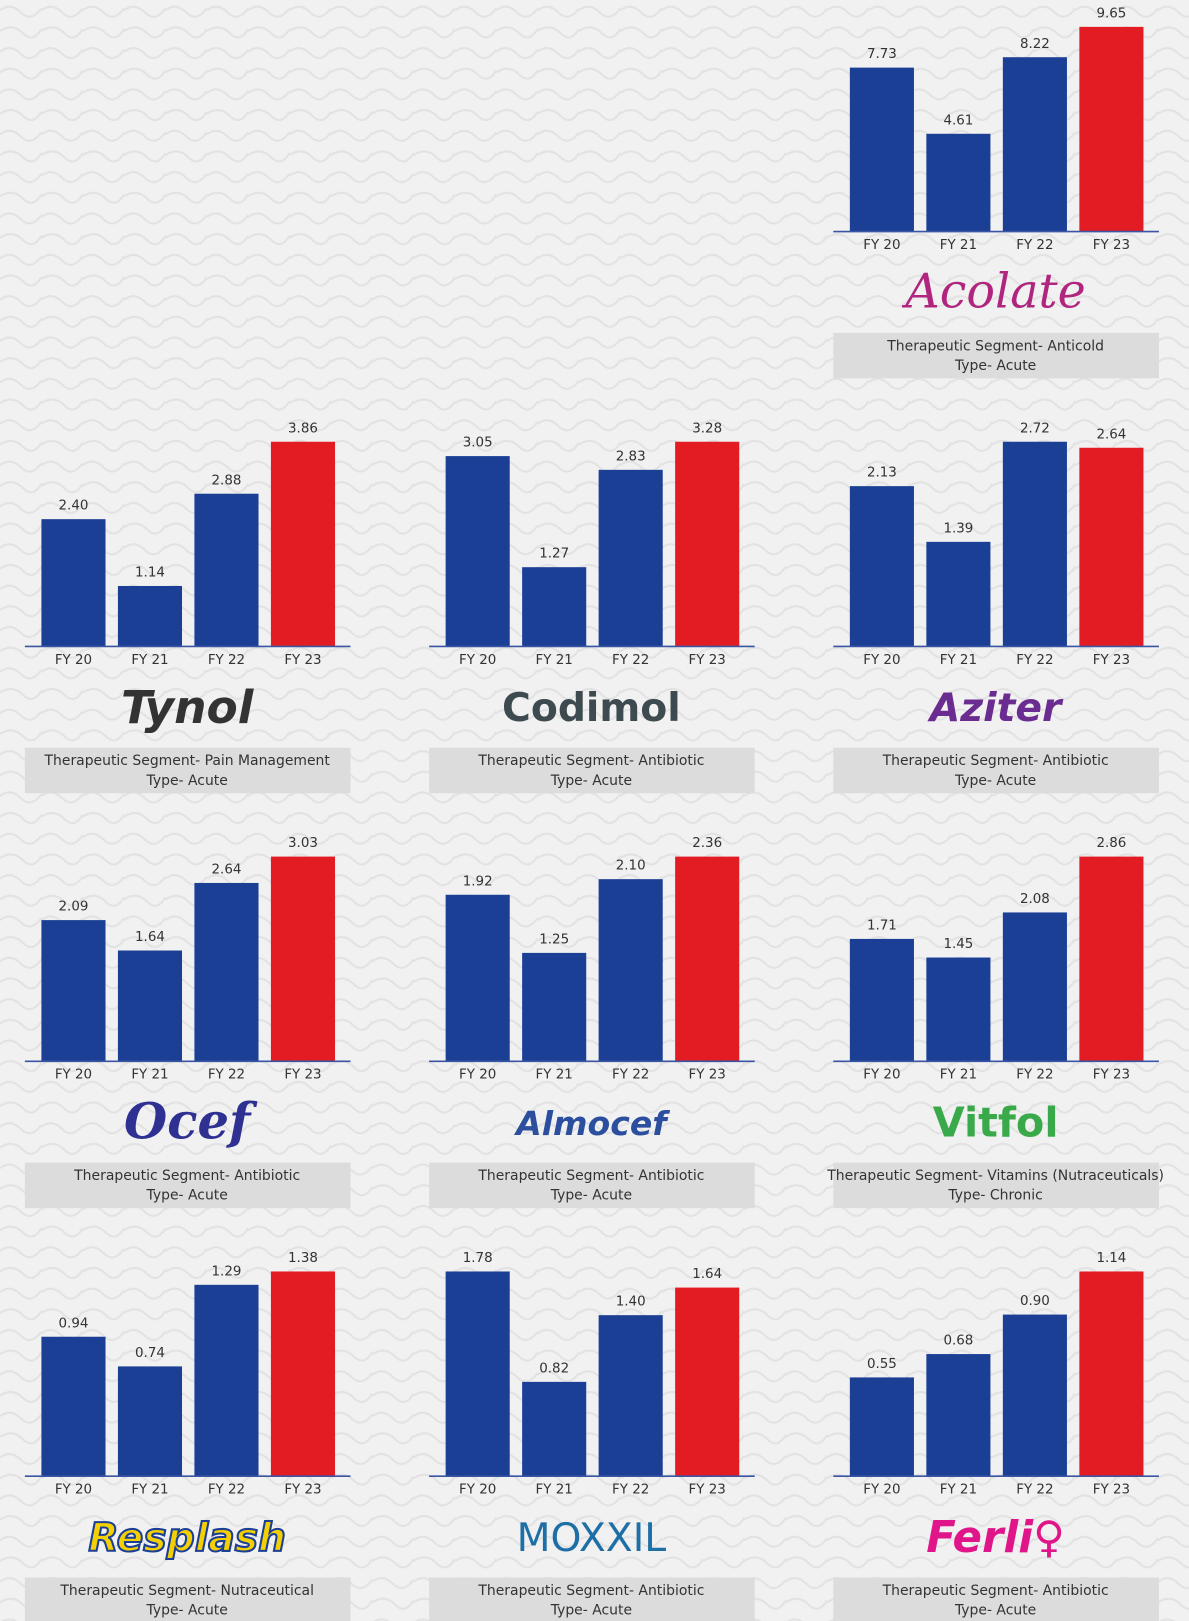 The height and width of the screenshot is (1621, 1189). I want to click on value-label: 0.94, so click(74, 1323).